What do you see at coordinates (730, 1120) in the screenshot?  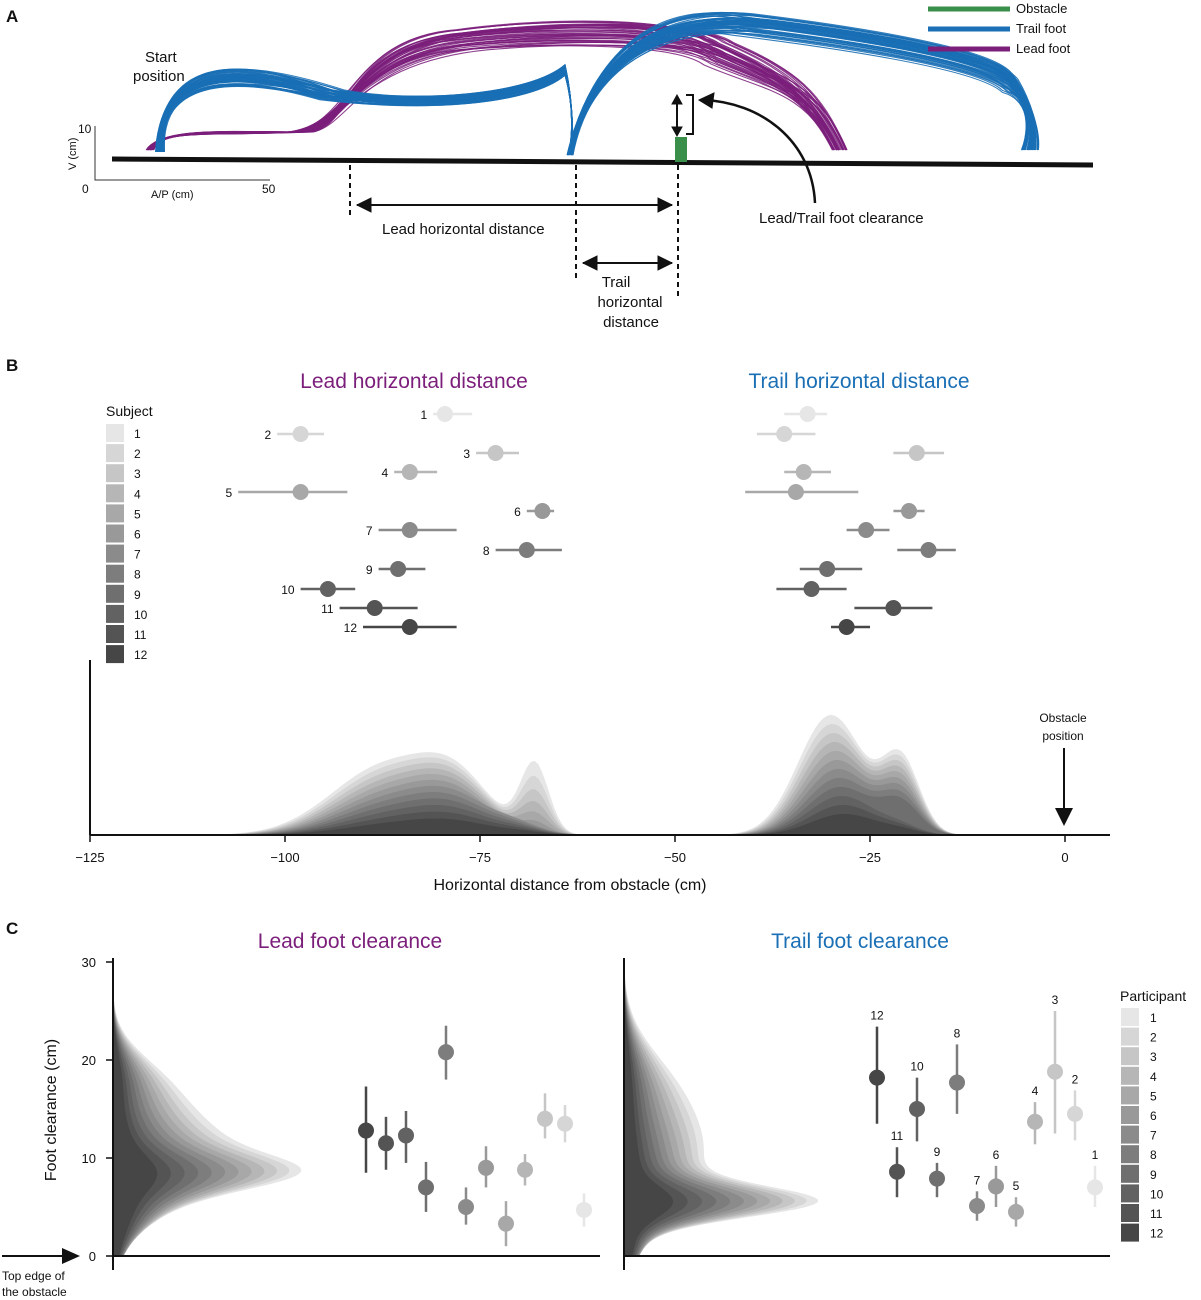 I see `clearance-points: 12 11 10 9 8 76 5 4 3 2 1` at bounding box center [730, 1120].